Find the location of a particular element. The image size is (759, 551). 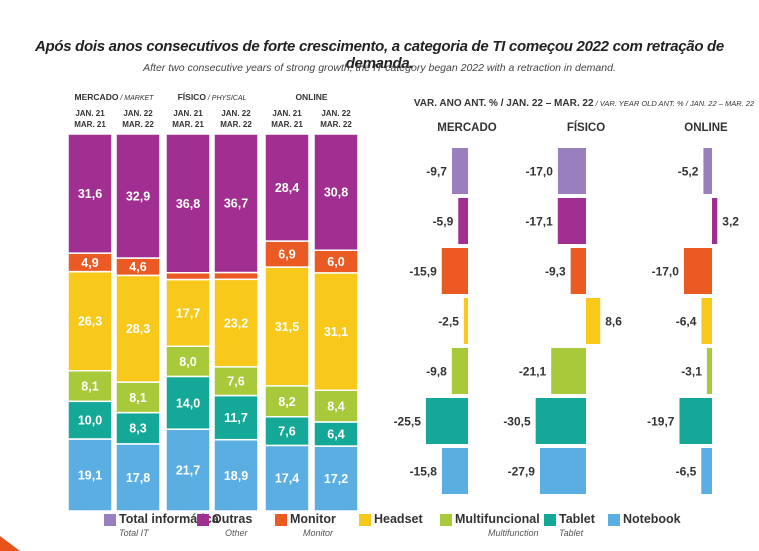

variation-value-label: -17,1 is located at coordinates (539, 222).